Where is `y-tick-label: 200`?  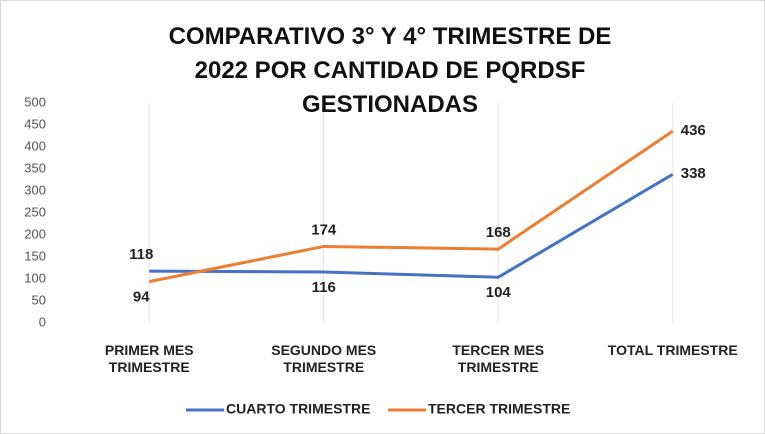
y-tick-label: 200 is located at coordinates (35, 233).